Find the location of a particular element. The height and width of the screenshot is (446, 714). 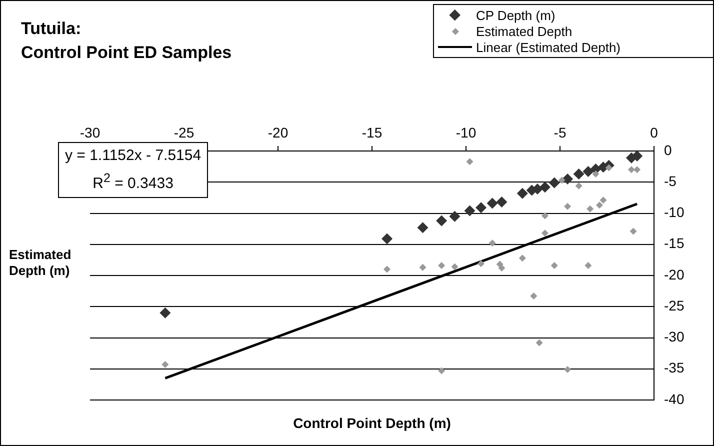

x-tick-label: -15 is located at coordinates (372, 132).